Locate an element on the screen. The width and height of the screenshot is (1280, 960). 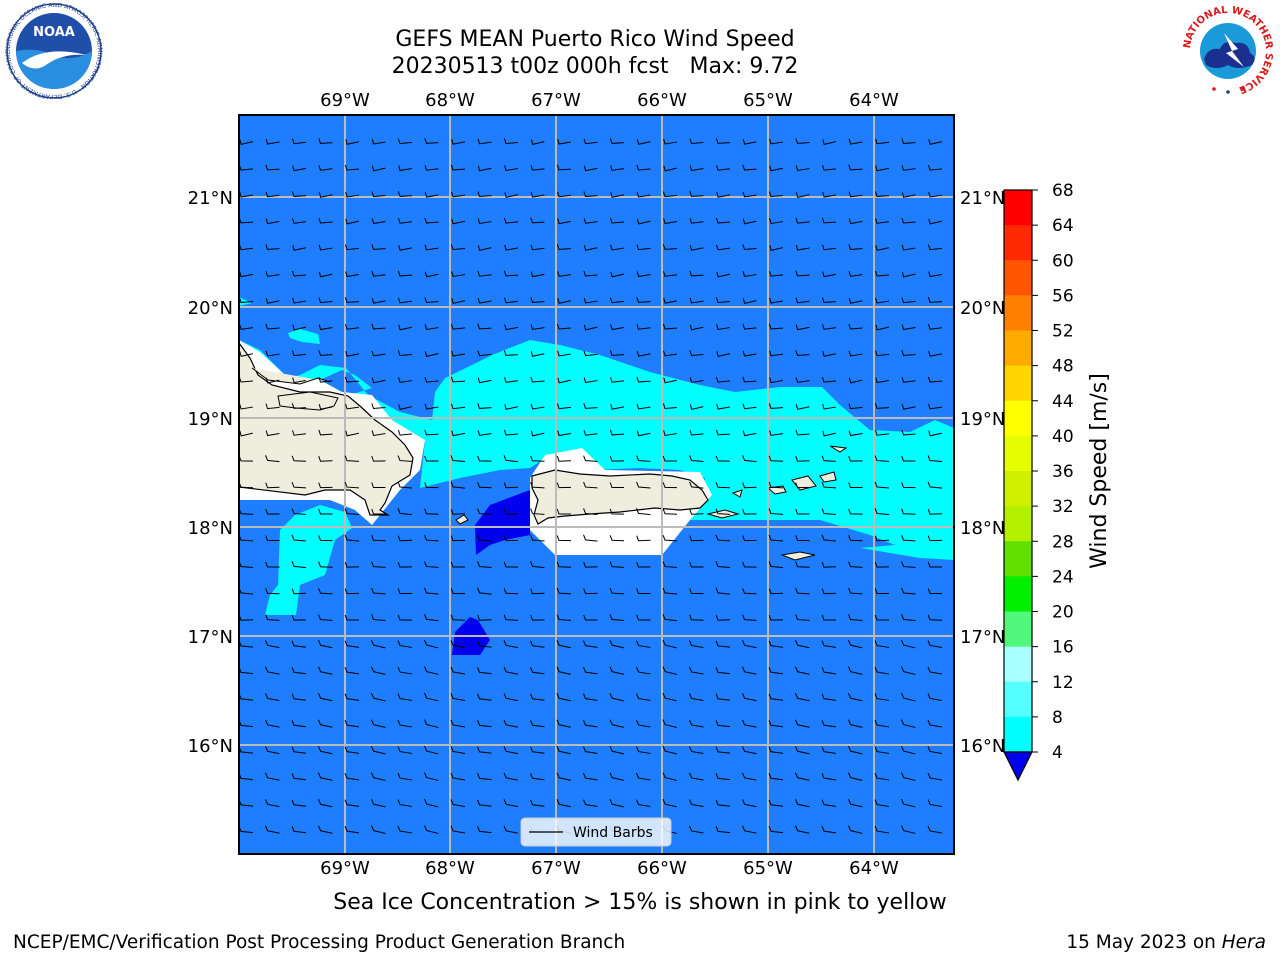
colorbar-segment is located at coordinates (1018, 453).